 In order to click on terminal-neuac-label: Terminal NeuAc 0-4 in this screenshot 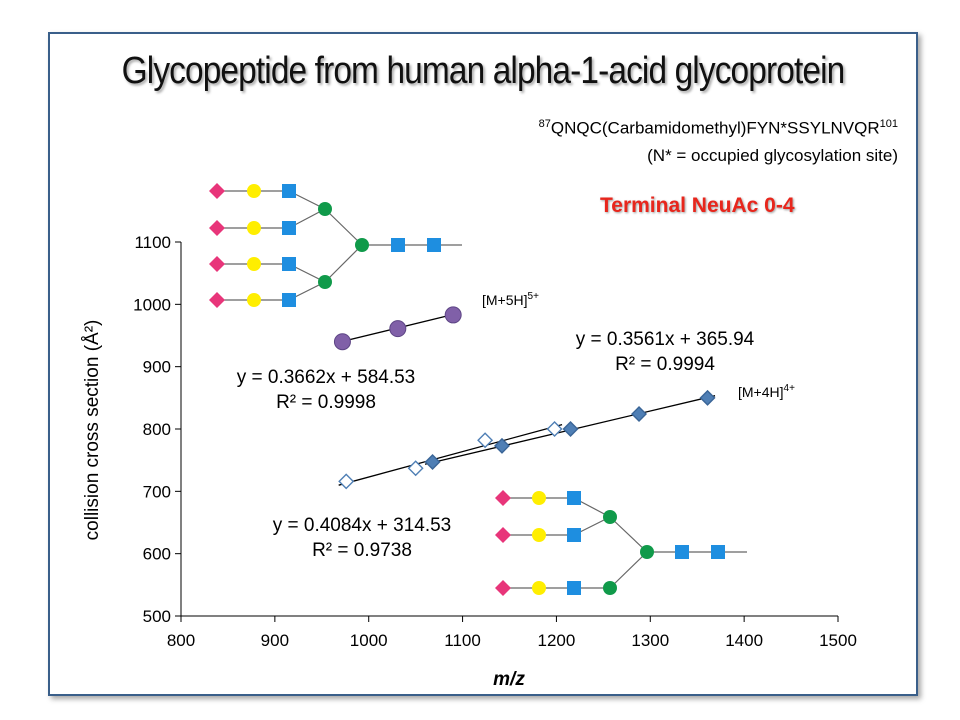, I will do `click(697, 205)`.